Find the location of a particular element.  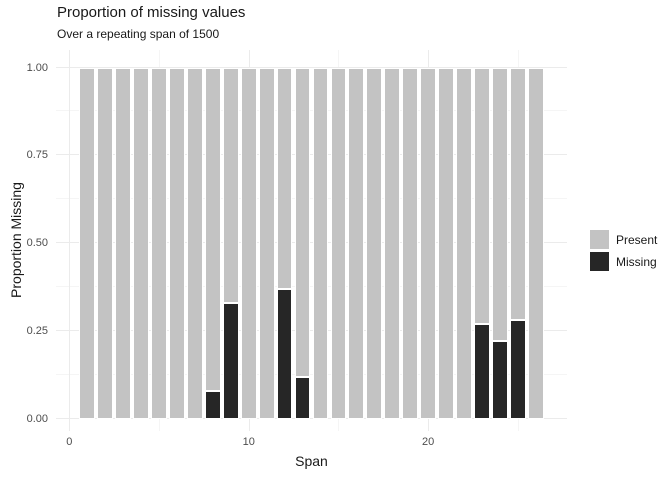

legend-entry: Missing is located at coordinates (623, 261).